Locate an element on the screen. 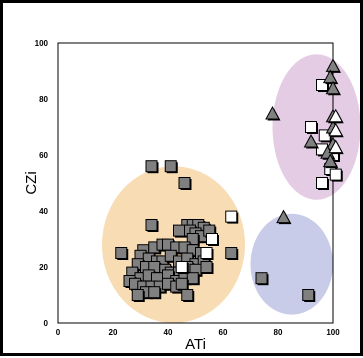  x-tick-labels: 0 20 40 60 80 100 is located at coordinates (198, 332).